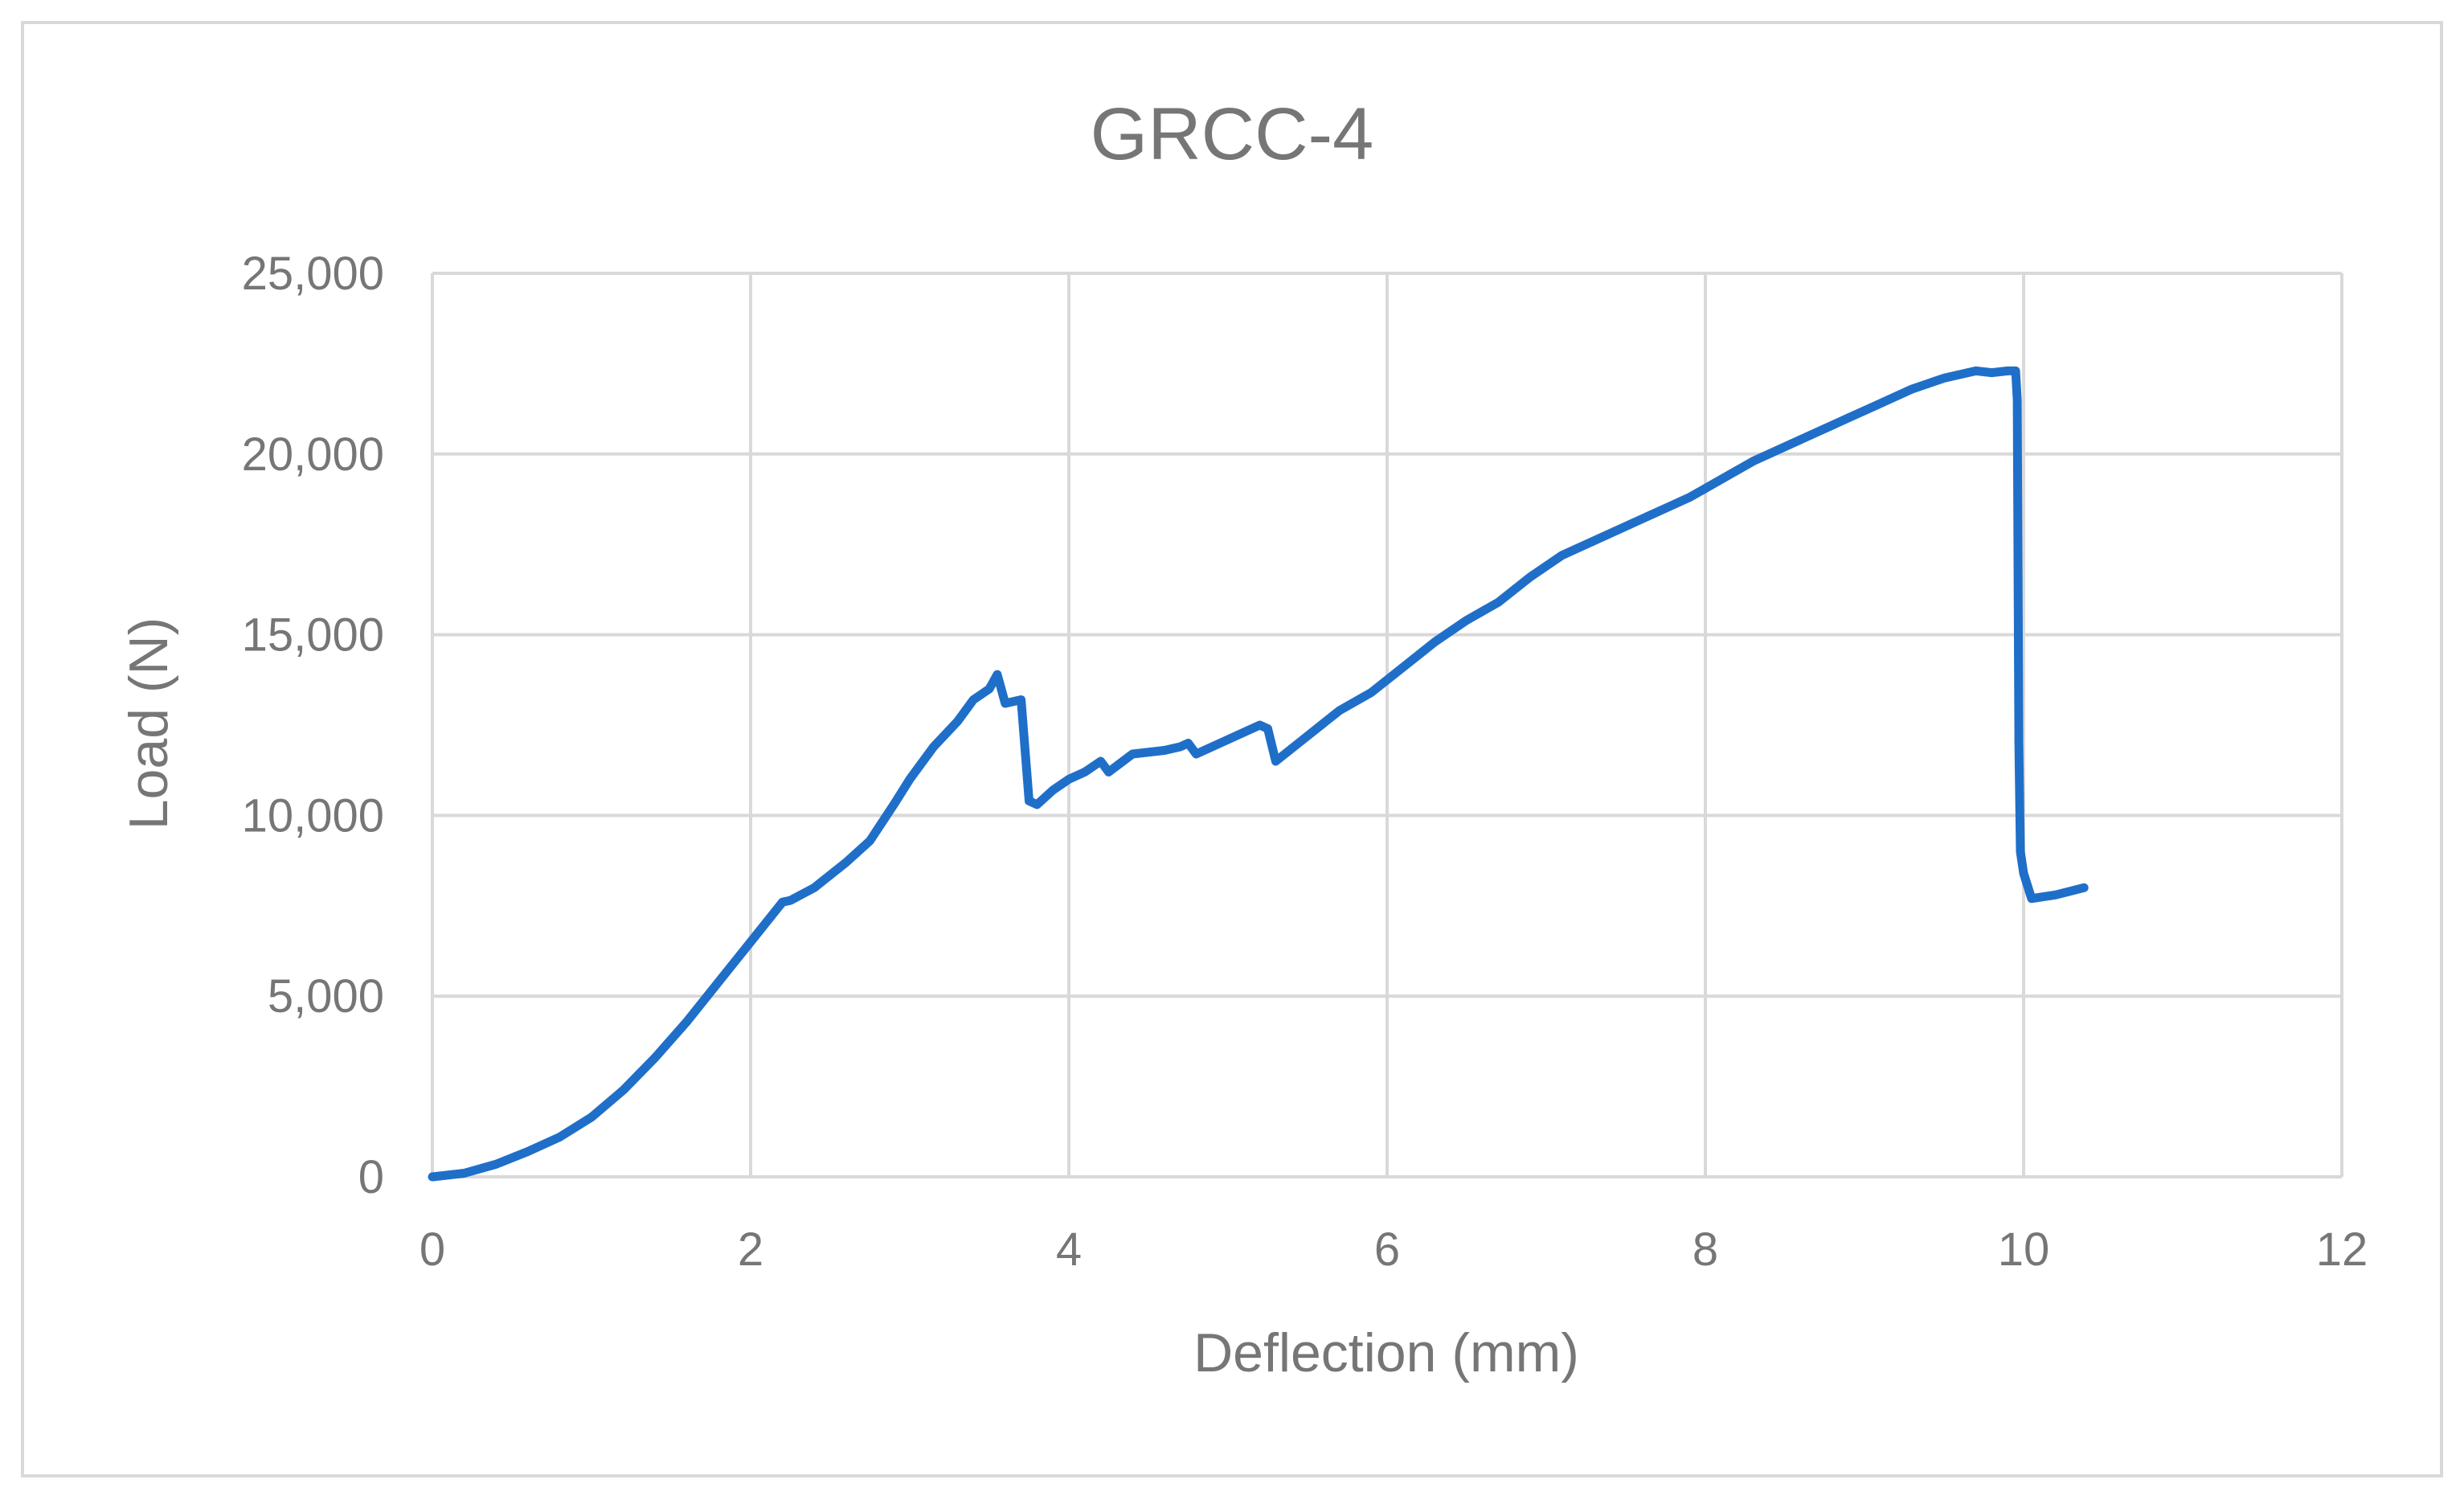  Describe the element at coordinates (432, 1249) in the screenshot. I see `x-tick-label: 0` at that location.